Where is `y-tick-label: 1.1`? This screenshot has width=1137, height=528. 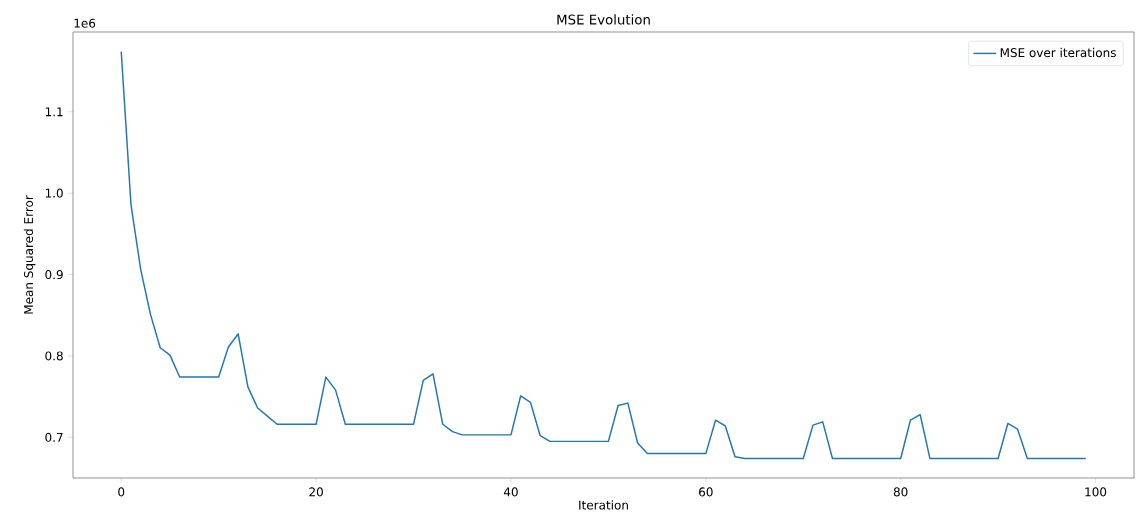 y-tick-label: 1.1 is located at coordinates (54, 112).